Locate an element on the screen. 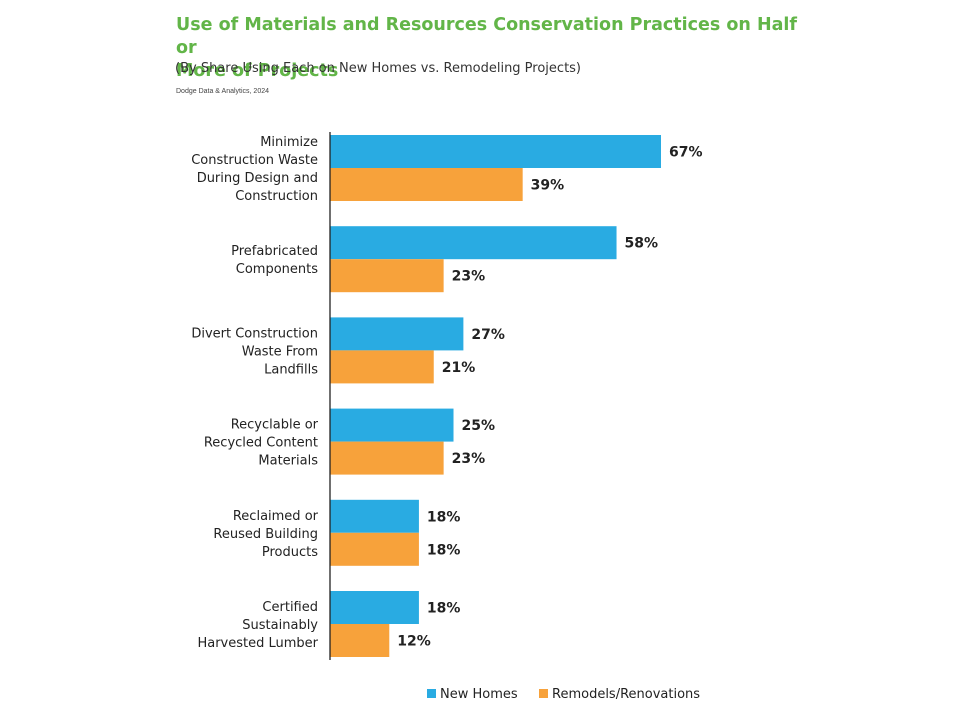  category-label: Recyclable or Recycled Content Materials is located at coordinates (261, 443).